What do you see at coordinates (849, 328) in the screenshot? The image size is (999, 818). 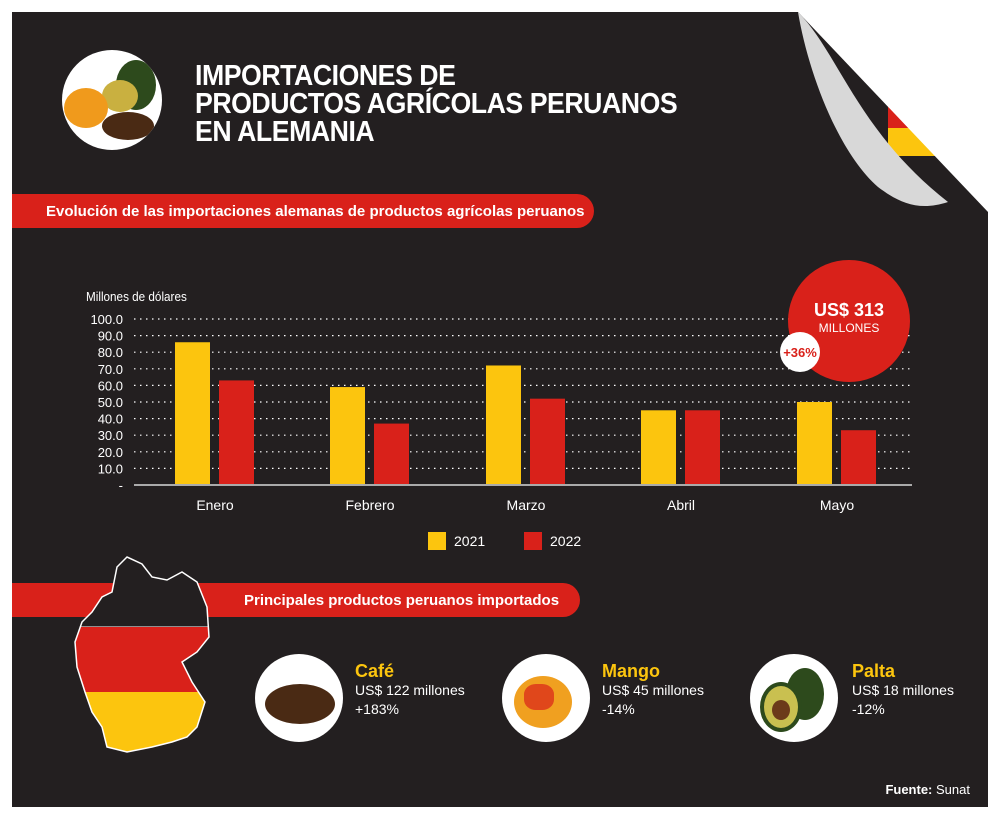 I see `total-unit: MILLONES` at bounding box center [849, 328].